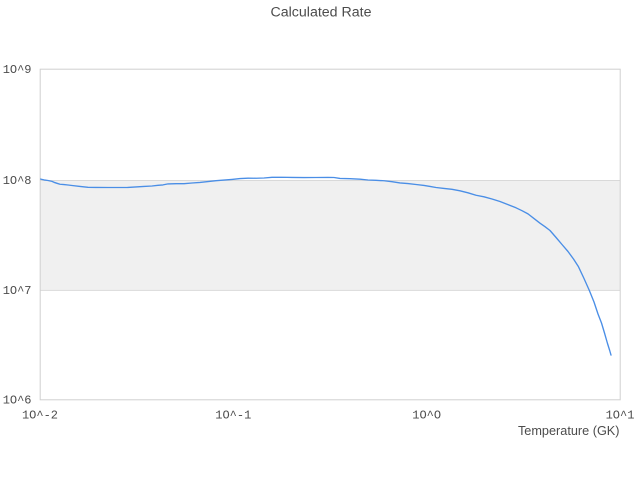 Image resolution: width=640 pixels, height=480 pixels. Describe the element at coordinates (620, 416) in the screenshot. I see `svg-text: 1O^1` at that location.